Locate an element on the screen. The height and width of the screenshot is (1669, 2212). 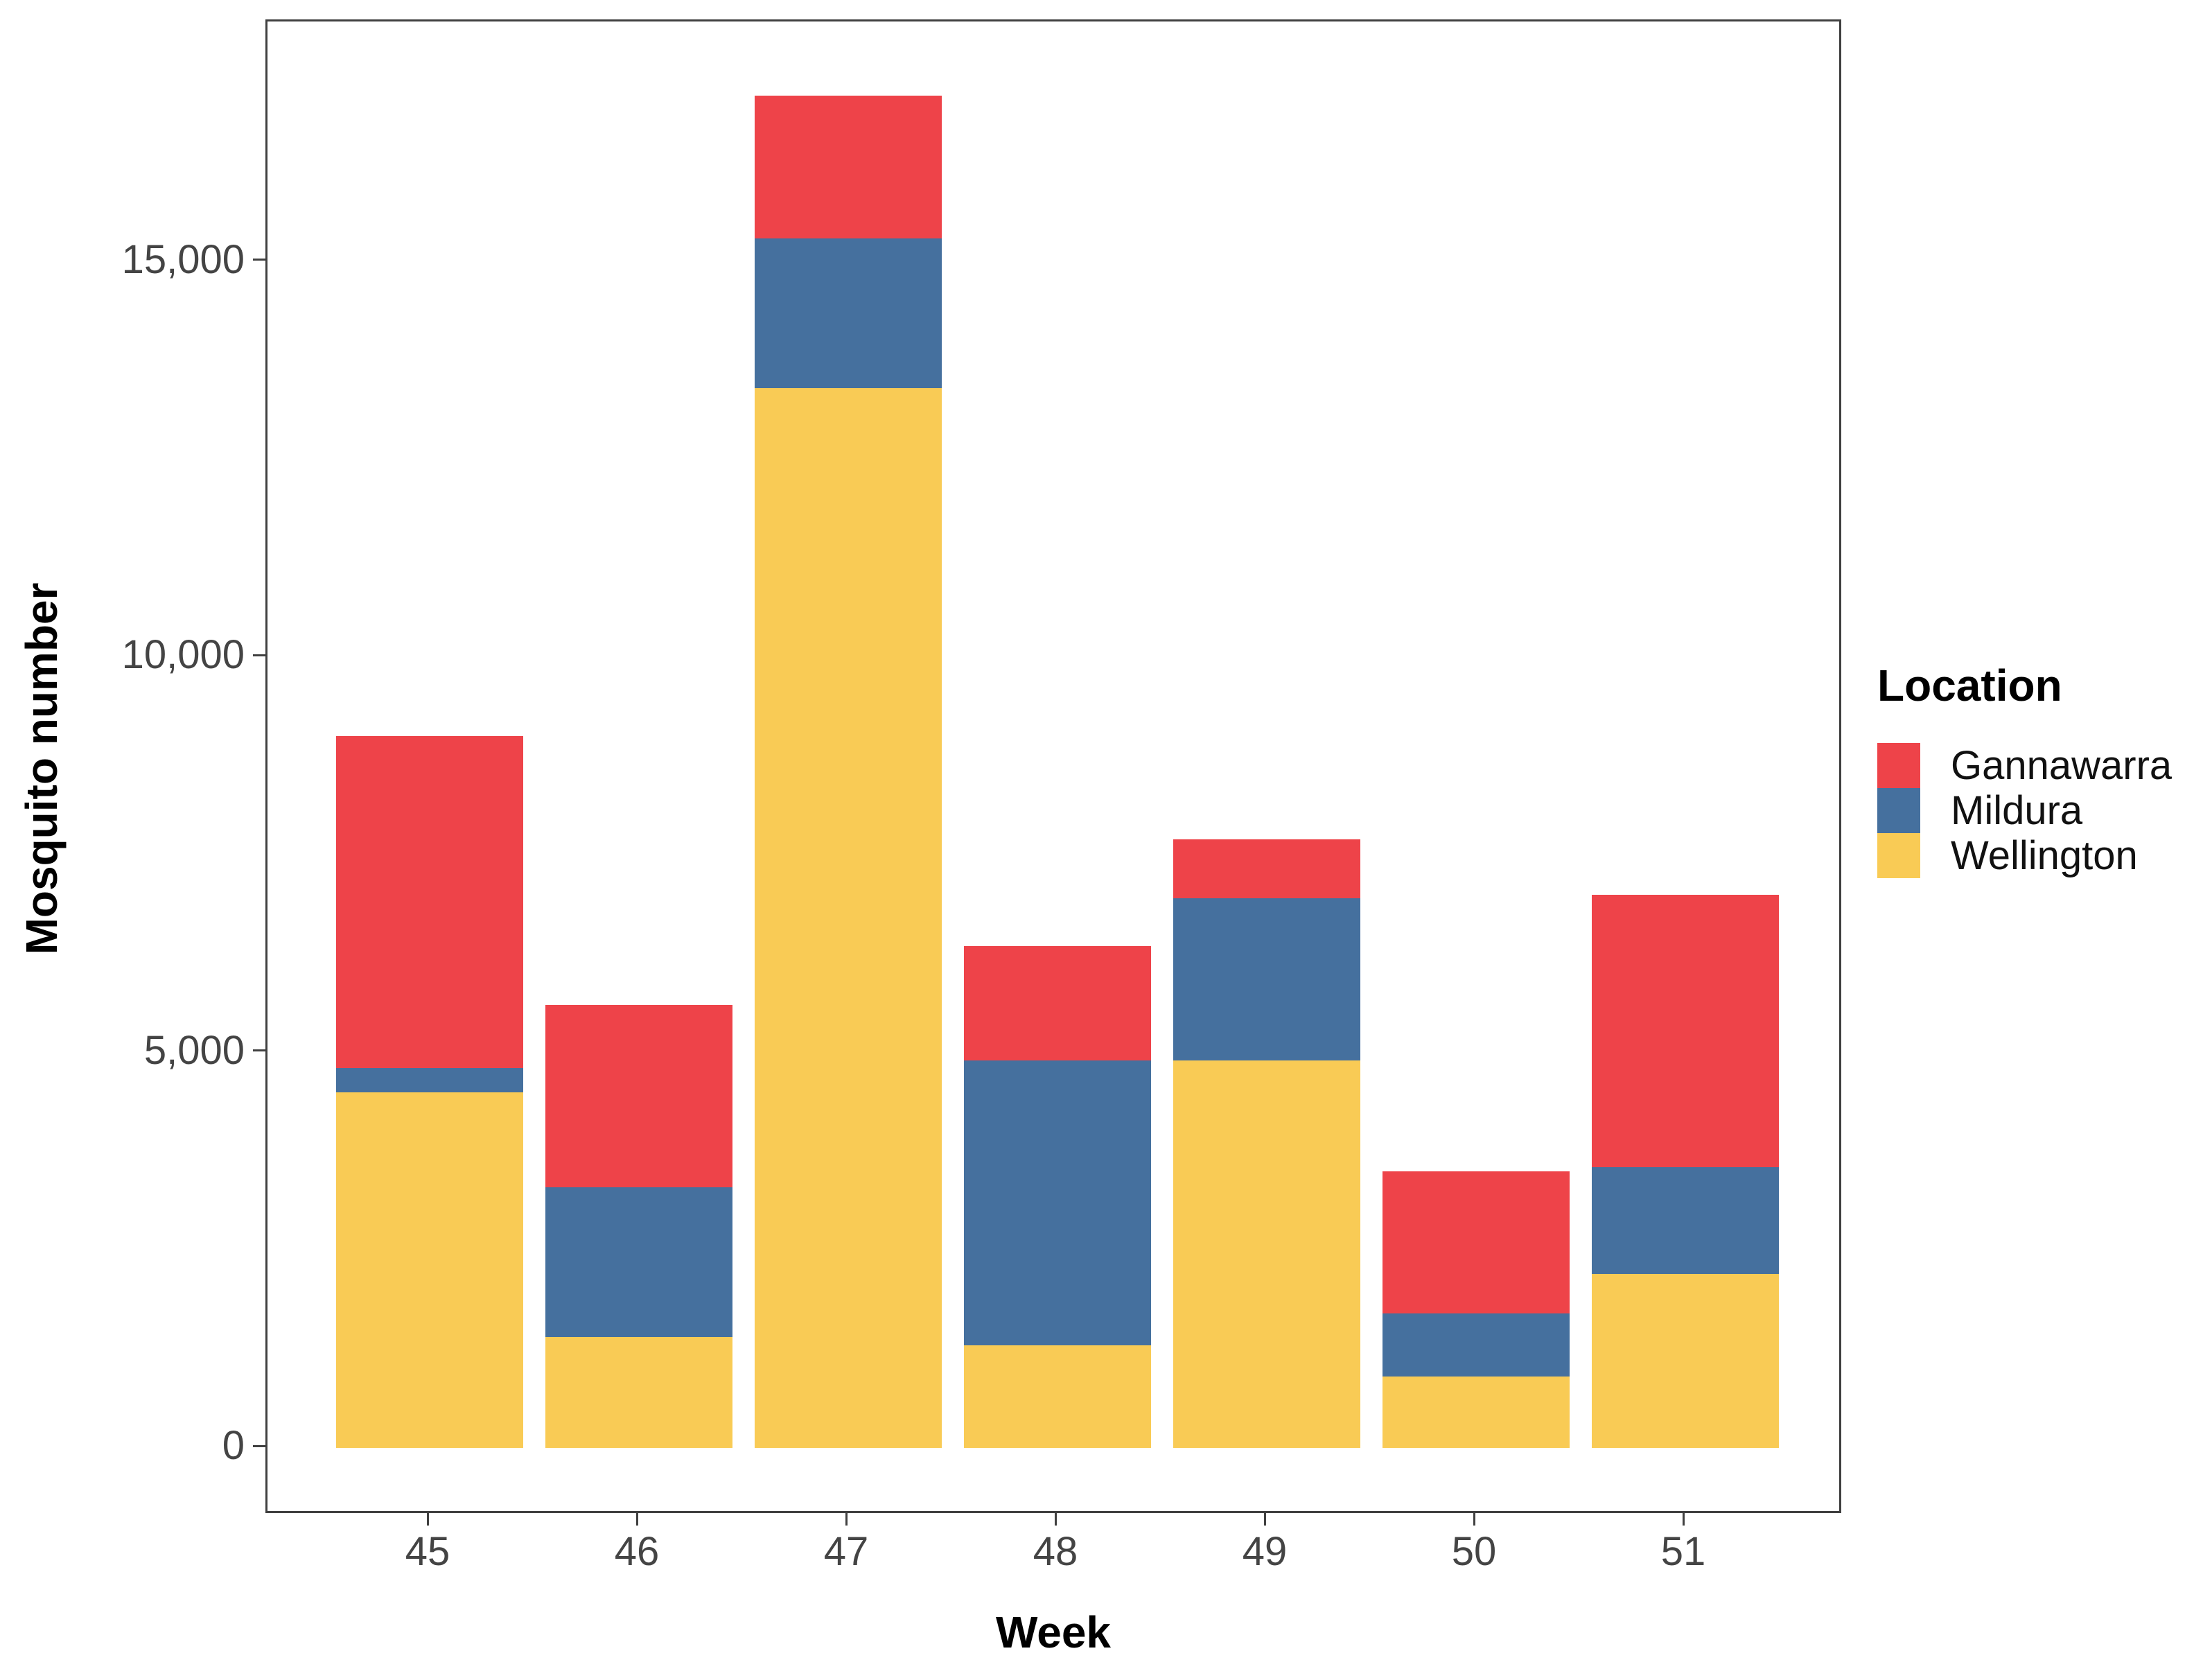
x-tick-label-49: 49 is located at coordinates (1265, 1551).